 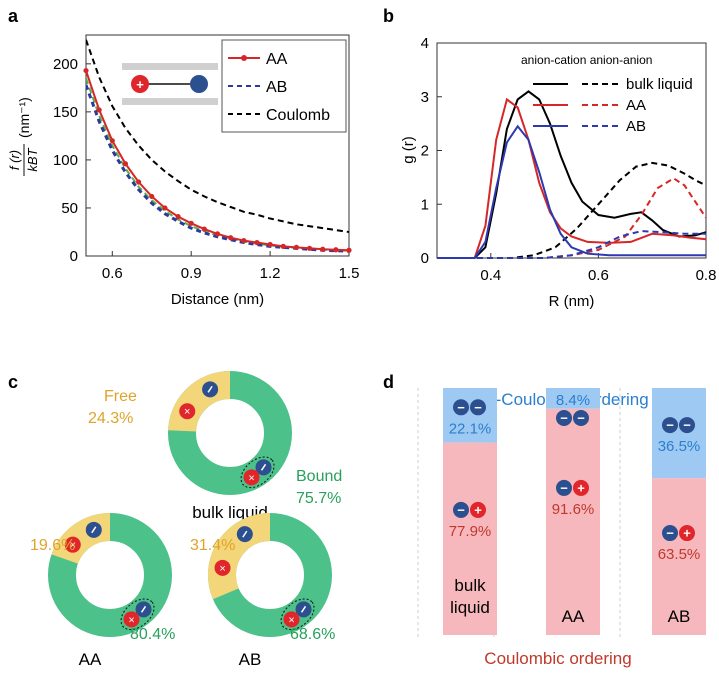 What do you see at coordinates (425, 43) in the screenshot?
I see `panel-b-ytick-label: 4` at bounding box center [425, 43].